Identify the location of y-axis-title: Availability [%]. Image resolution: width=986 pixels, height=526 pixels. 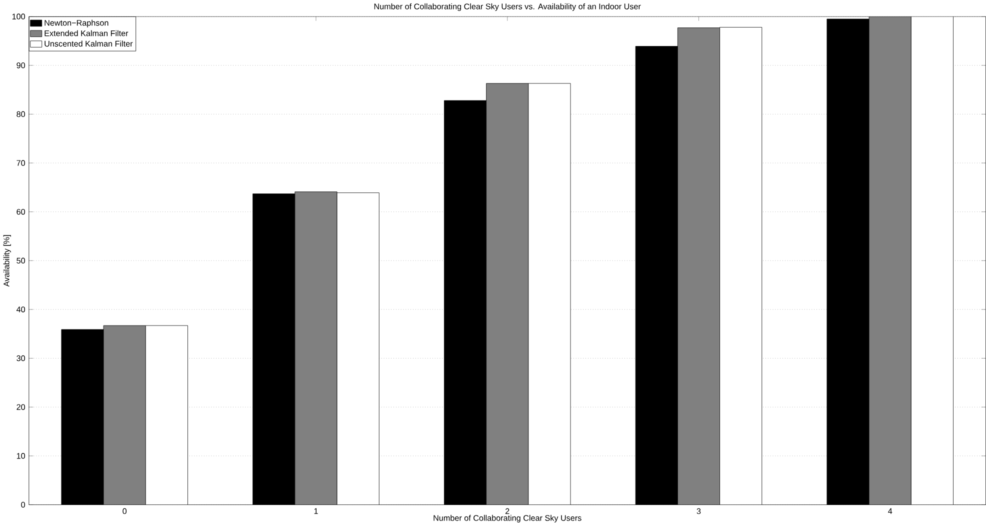
(7, 261).